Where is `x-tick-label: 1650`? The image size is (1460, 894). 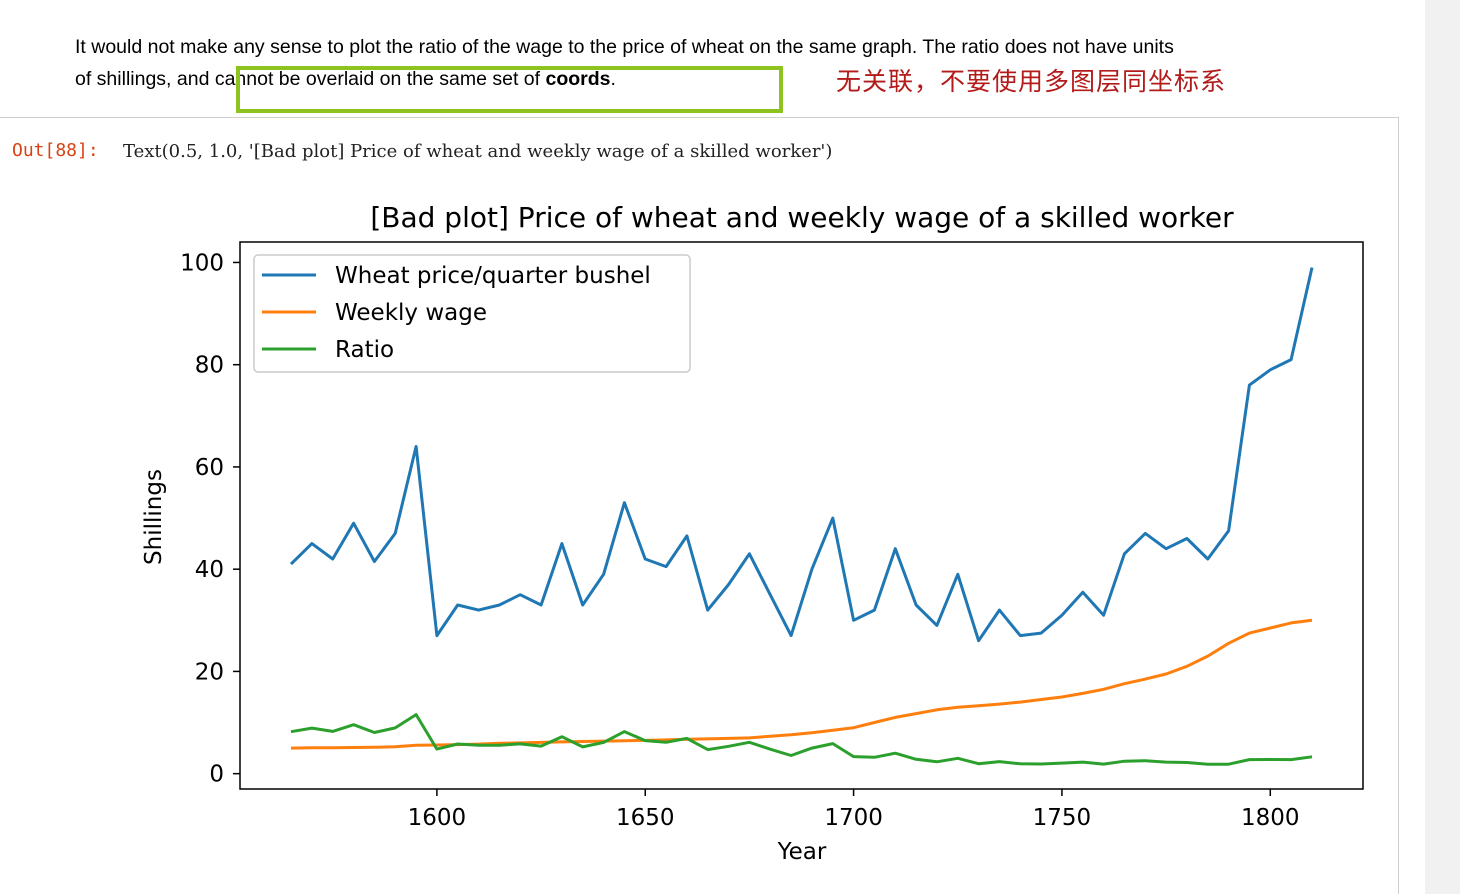
x-tick-label: 1650 is located at coordinates (645, 818).